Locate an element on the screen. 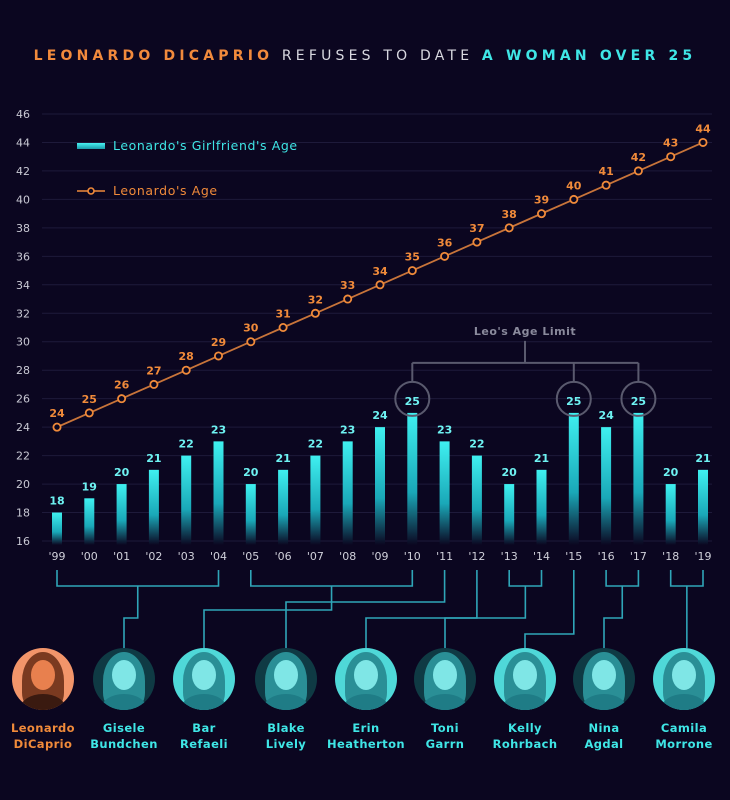  person-bar: Bar Refaeli is located at coordinates (204, 700).